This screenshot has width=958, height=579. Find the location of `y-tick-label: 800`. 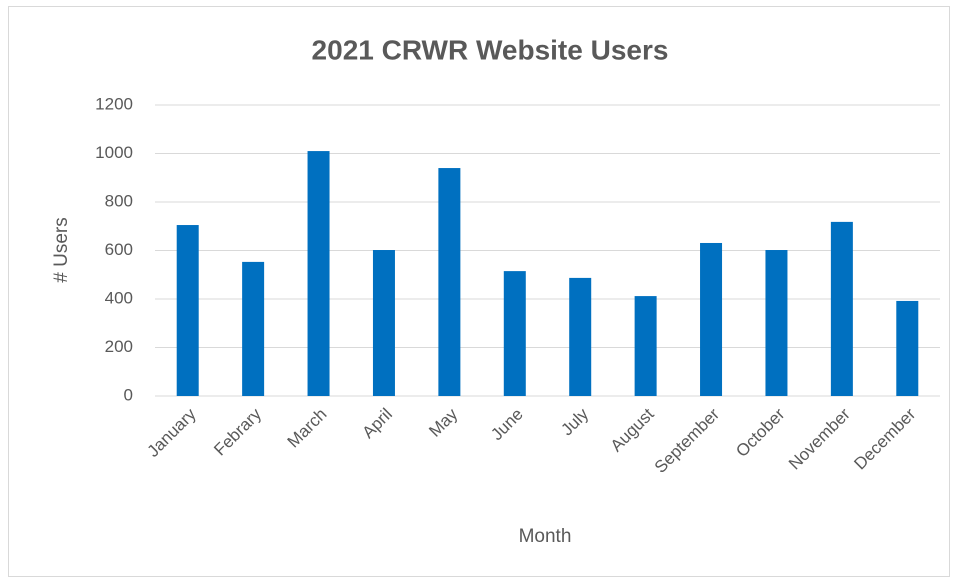

y-tick-label: 800 is located at coordinates (119, 200).